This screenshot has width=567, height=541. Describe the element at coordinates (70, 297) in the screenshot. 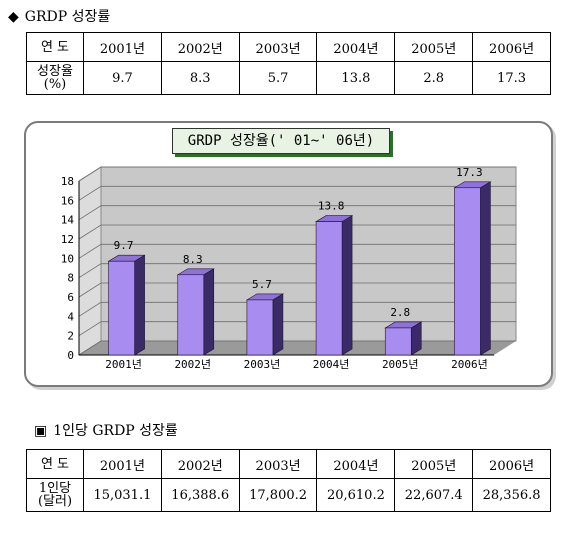

I see `y-tick-label: 6` at that location.